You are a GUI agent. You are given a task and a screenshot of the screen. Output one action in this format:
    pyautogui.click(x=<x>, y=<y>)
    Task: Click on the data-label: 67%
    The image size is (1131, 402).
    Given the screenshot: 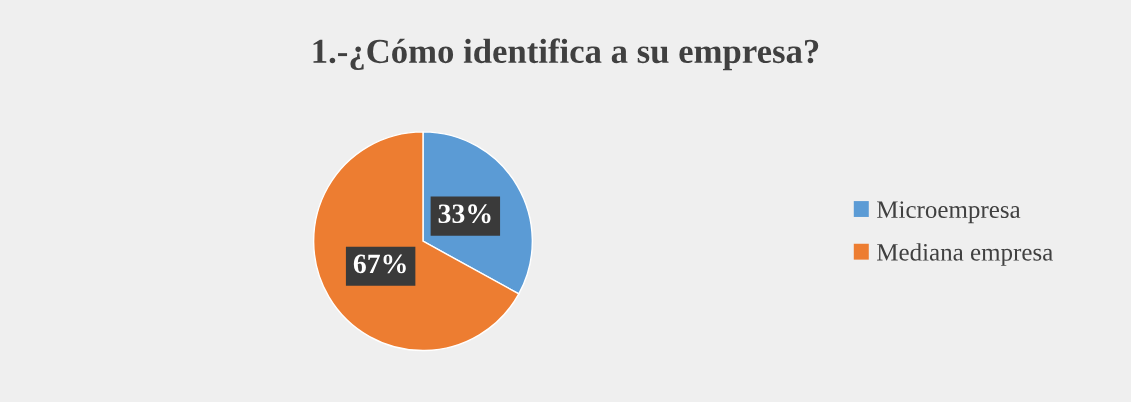 What is the action you would take?
    pyautogui.click(x=379, y=264)
    